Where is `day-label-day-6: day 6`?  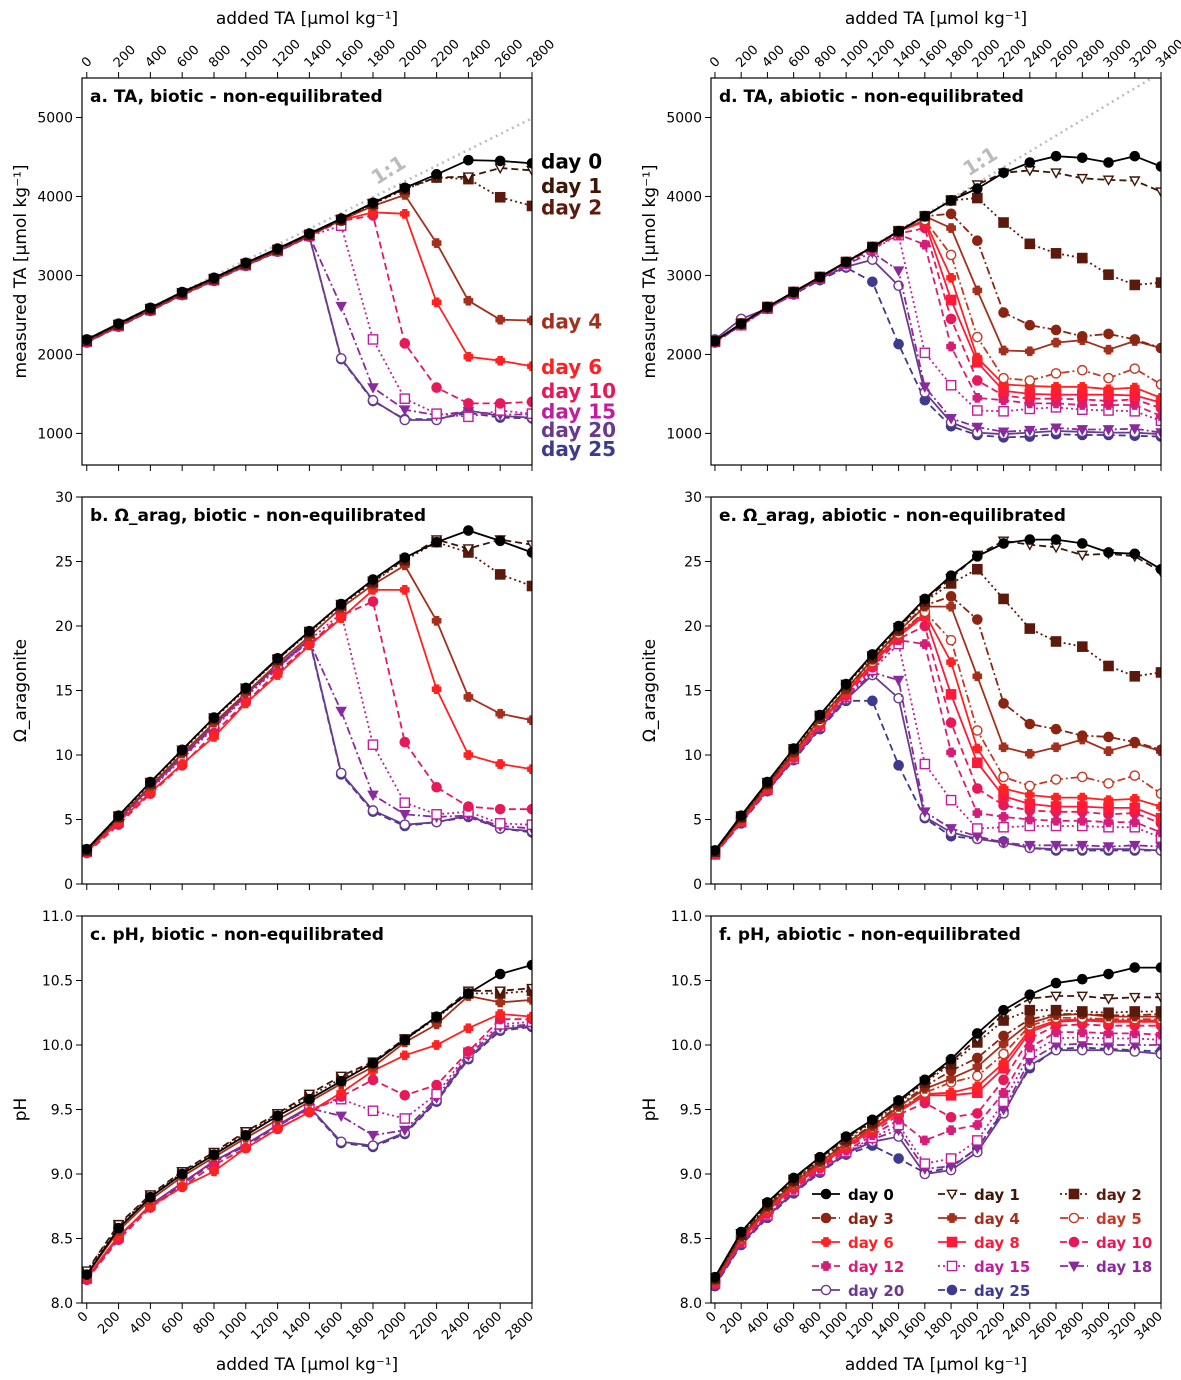 day-label-day-6: day 6 is located at coordinates (571, 367).